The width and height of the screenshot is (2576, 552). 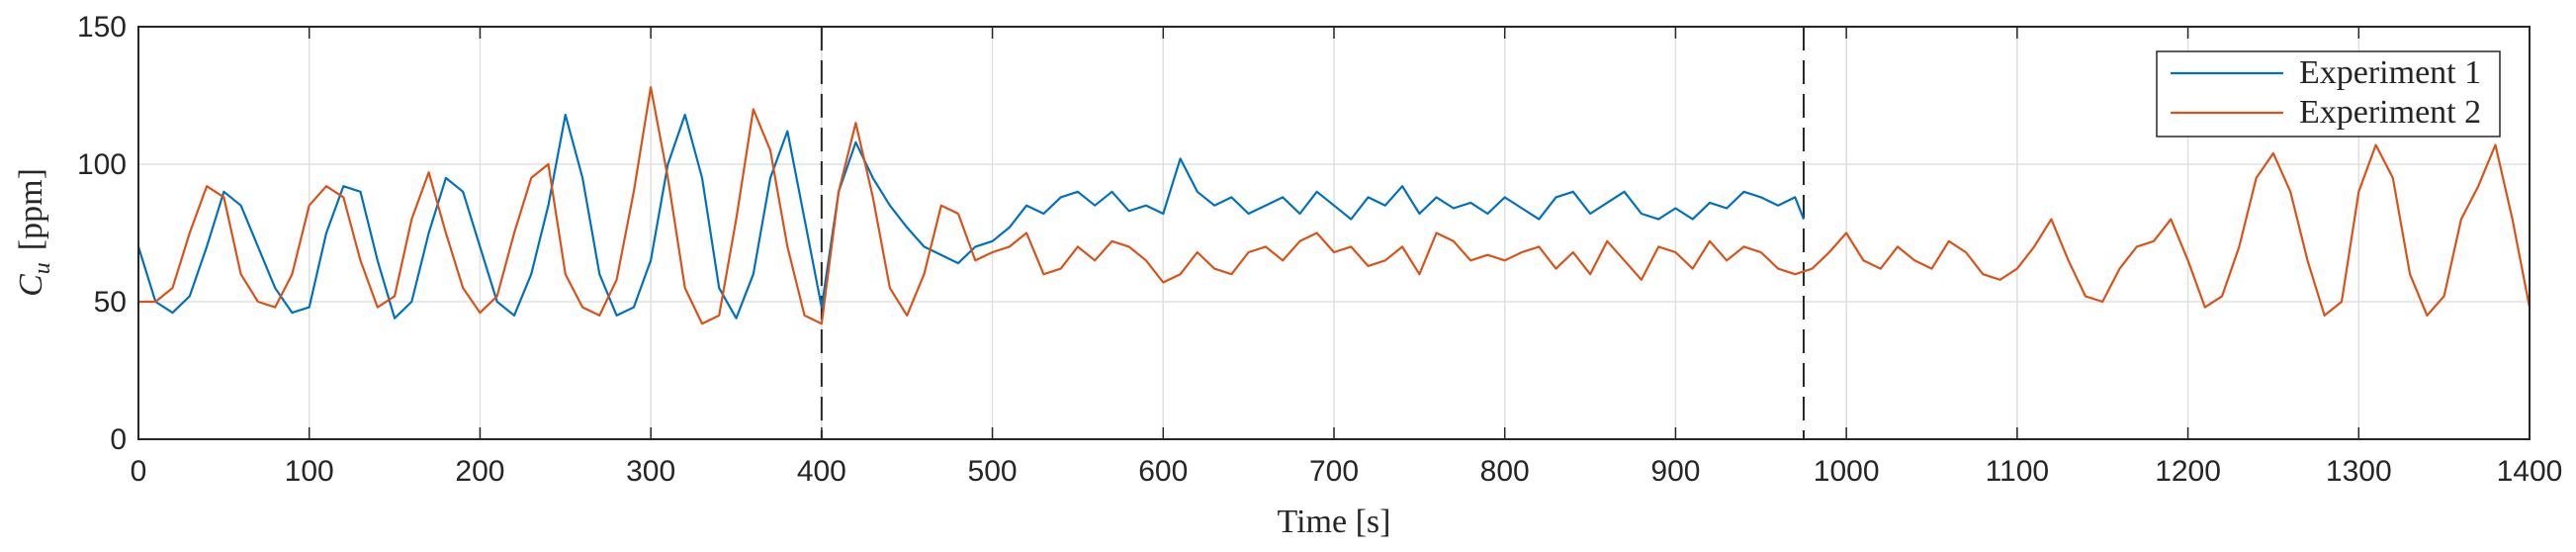 What do you see at coordinates (993, 471) in the screenshot?
I see `x-tick-label: 500` at bounding box center [993, 471].